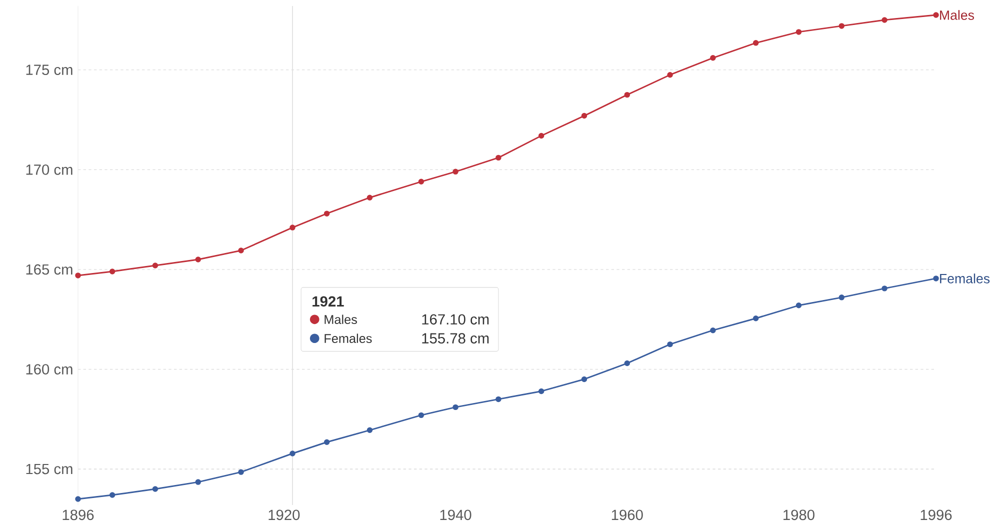  What do you see at coordinates (455, 319) in the screenshot?
I see `annotation: 167.10 cm` at bounding box center [455, 319].